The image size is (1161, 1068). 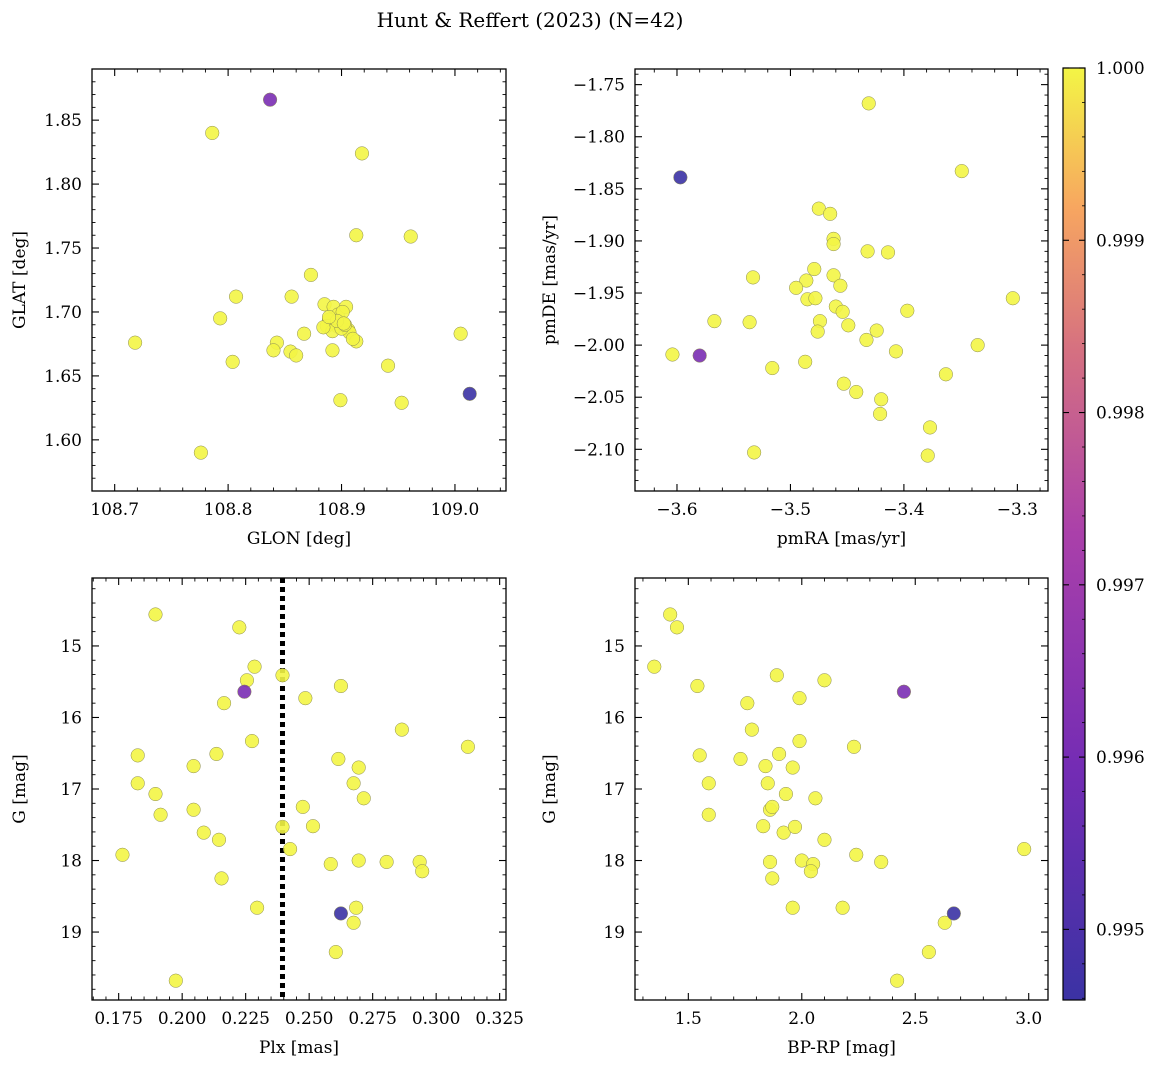 What do you see at coordinates (71, 933) in the screenshot?
I see `y-tick-label: 19` at bounding box center [71, 933].